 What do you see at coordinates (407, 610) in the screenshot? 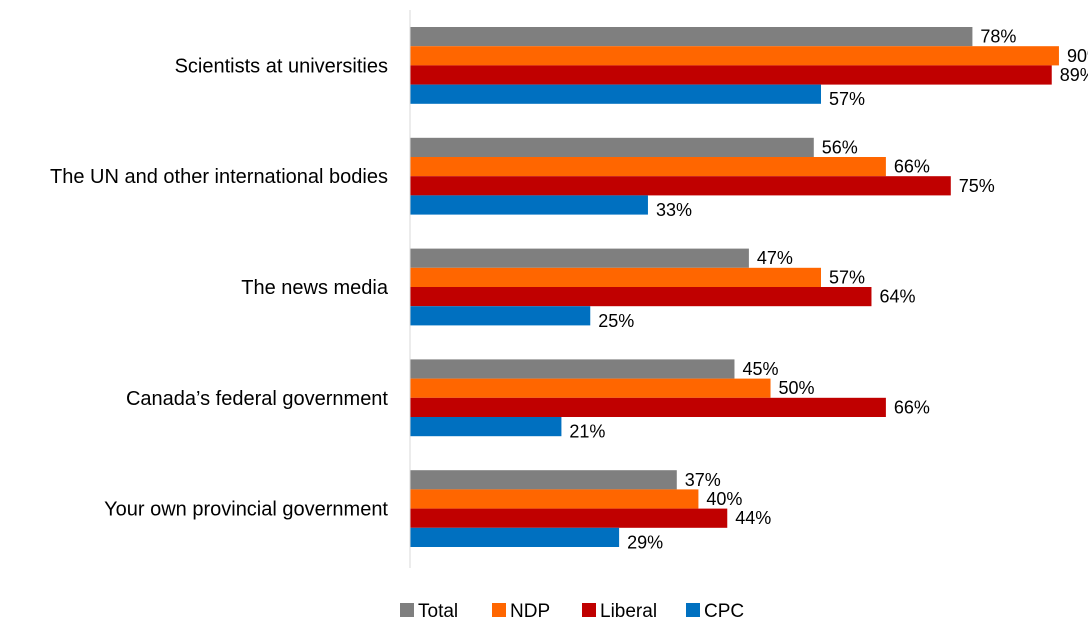
I see `legend-swatch-total` at bounding box center [407, 610].